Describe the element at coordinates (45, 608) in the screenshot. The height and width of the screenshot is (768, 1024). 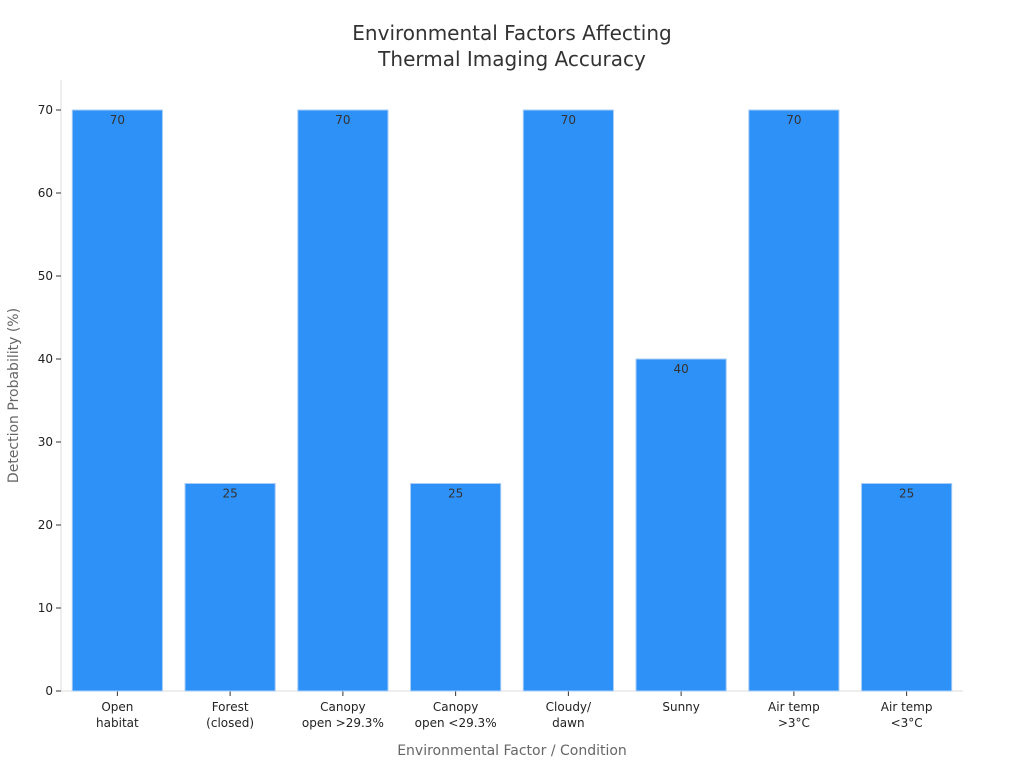
I see `y-tick-label: 10` at that location.